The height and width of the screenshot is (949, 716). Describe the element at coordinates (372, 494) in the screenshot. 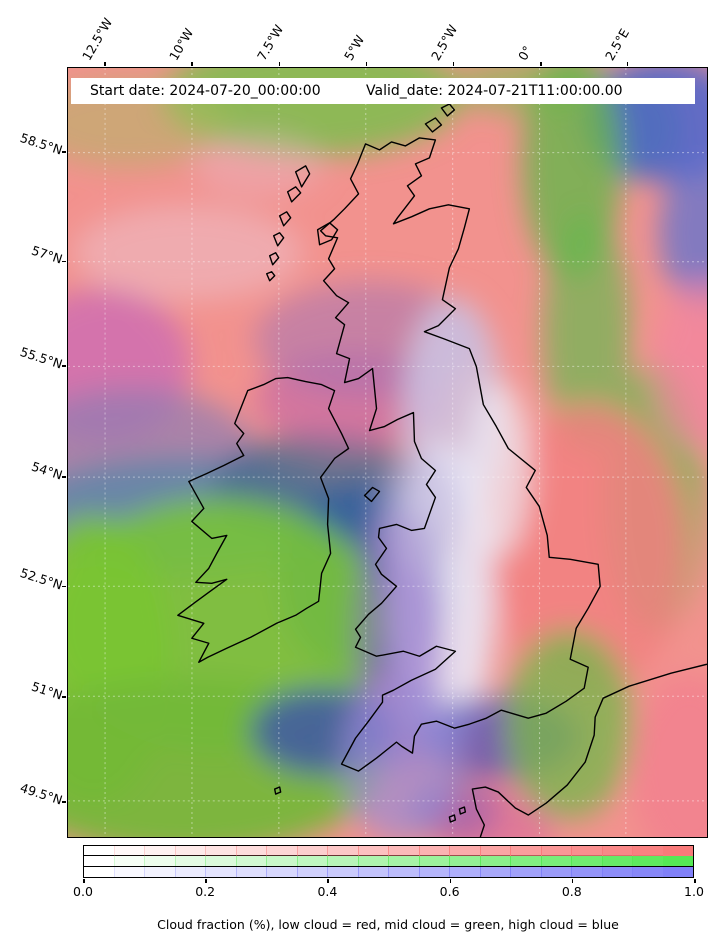

I see `coastline-isle-of-man` at that location.